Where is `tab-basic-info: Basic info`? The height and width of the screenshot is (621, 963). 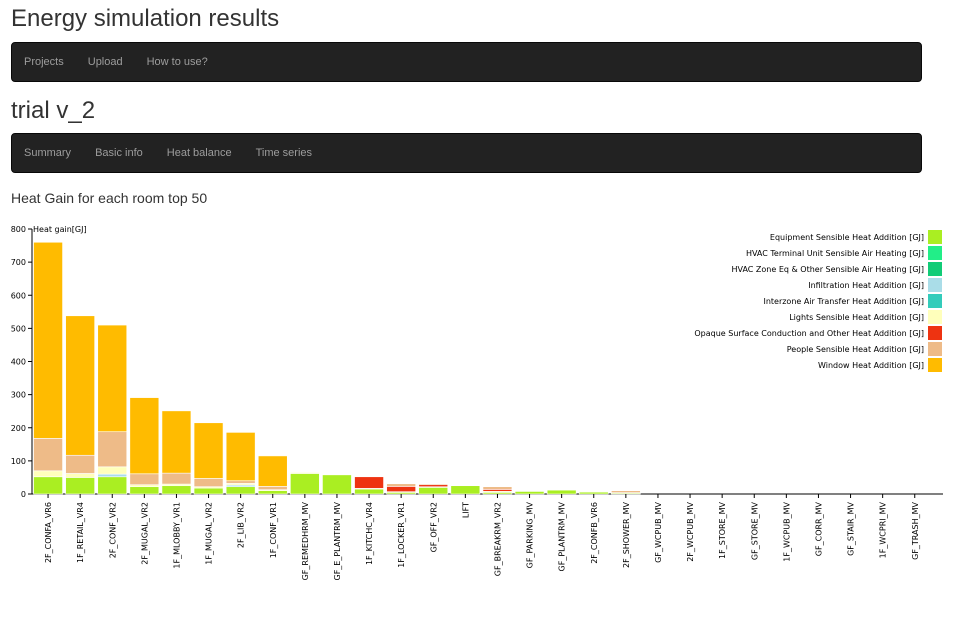
tab-basic-info: Basic info is located at coordinates (119, 153).